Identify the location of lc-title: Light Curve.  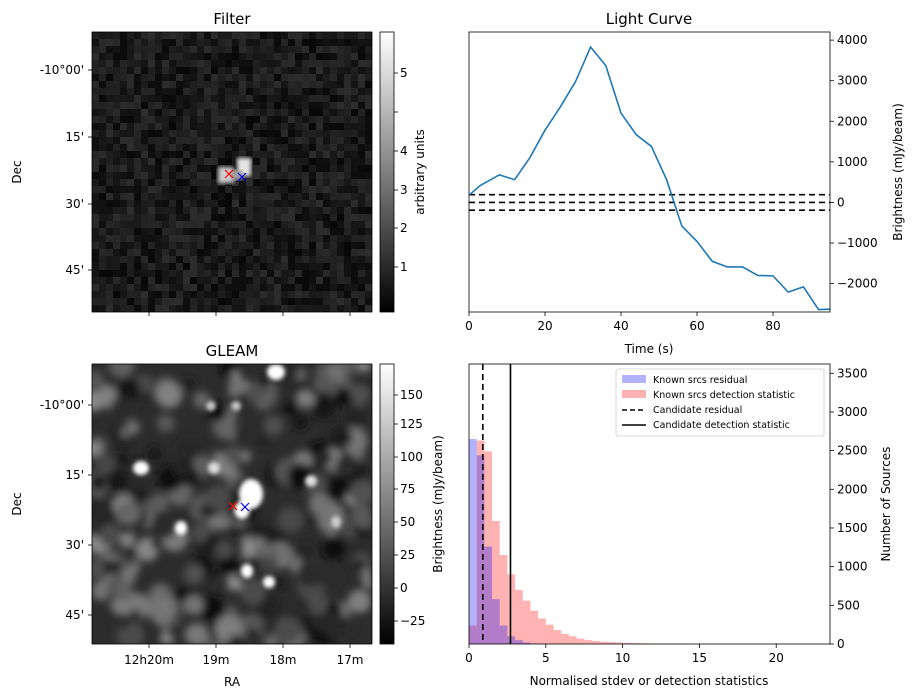
(649, 19).